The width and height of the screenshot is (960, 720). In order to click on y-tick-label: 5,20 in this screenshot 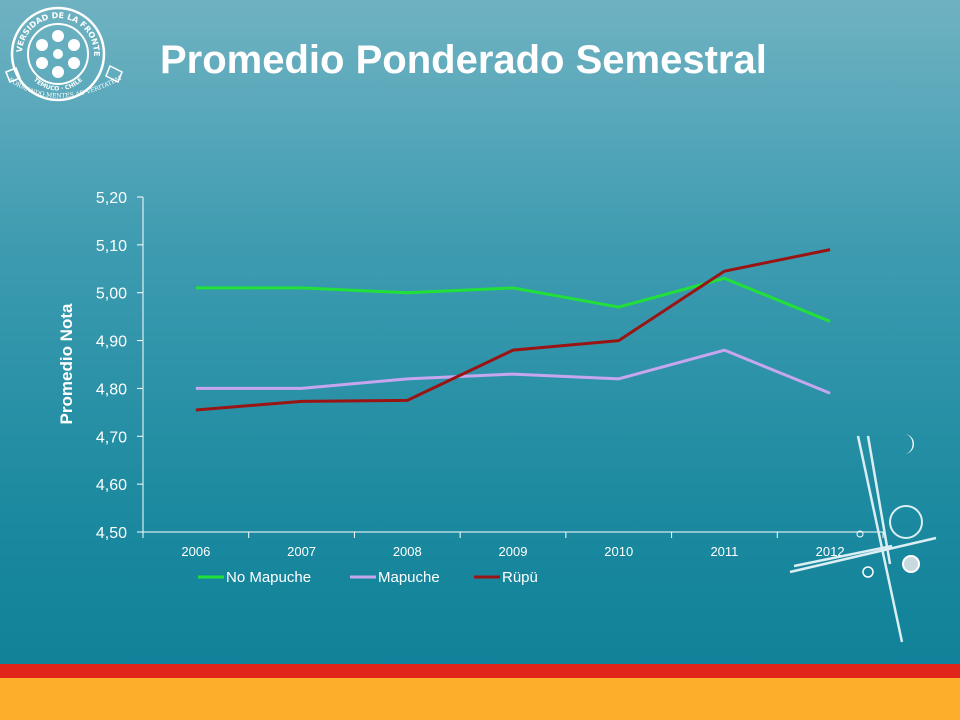, I will do `click(111, 198)`.